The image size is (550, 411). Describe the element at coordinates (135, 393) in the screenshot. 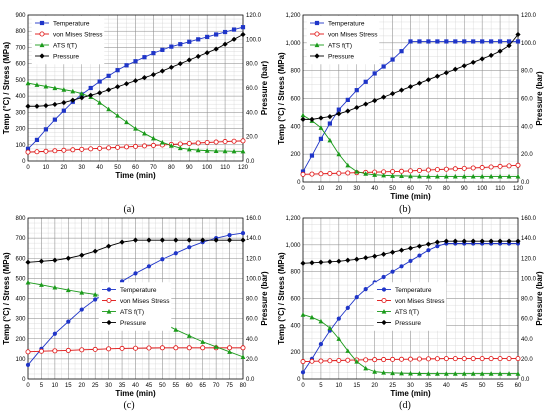

I see `x-axis-title: Time (min)` at that location.